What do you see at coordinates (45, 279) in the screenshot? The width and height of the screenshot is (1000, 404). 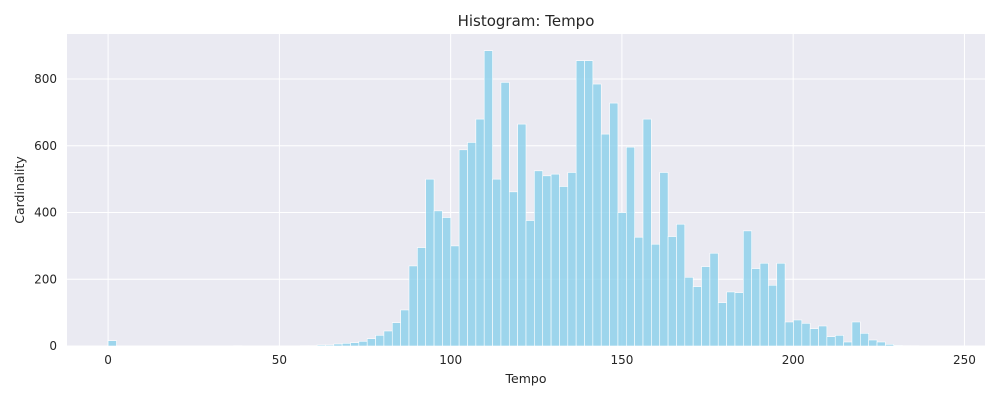 I see `y-tick-label: 200` at bounding box center [45, 279].